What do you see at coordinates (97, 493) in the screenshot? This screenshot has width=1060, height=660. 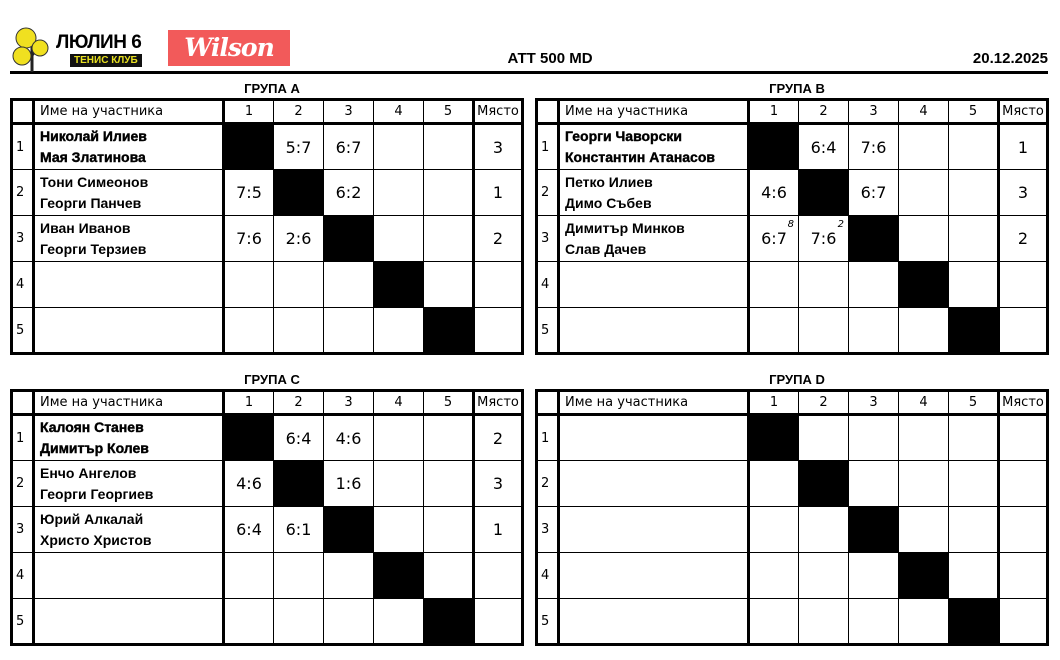 I see `player-2: Георги Георгиев` at bounding box center [97, 493].